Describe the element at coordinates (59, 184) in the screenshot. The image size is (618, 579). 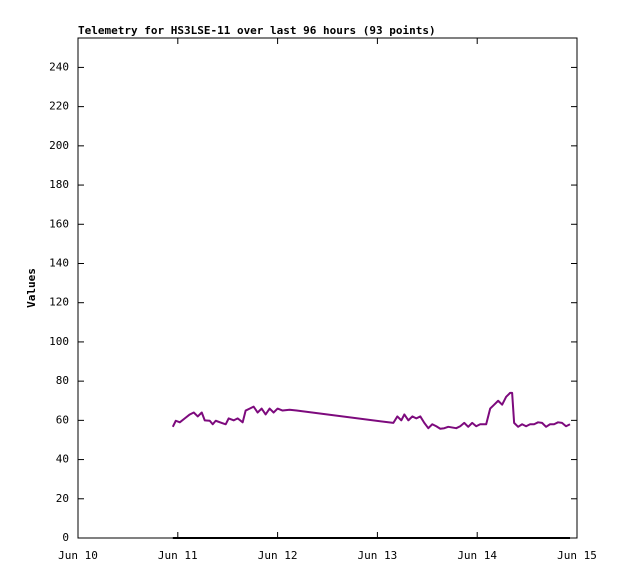
I see `y-tick-label: 180` at that location.